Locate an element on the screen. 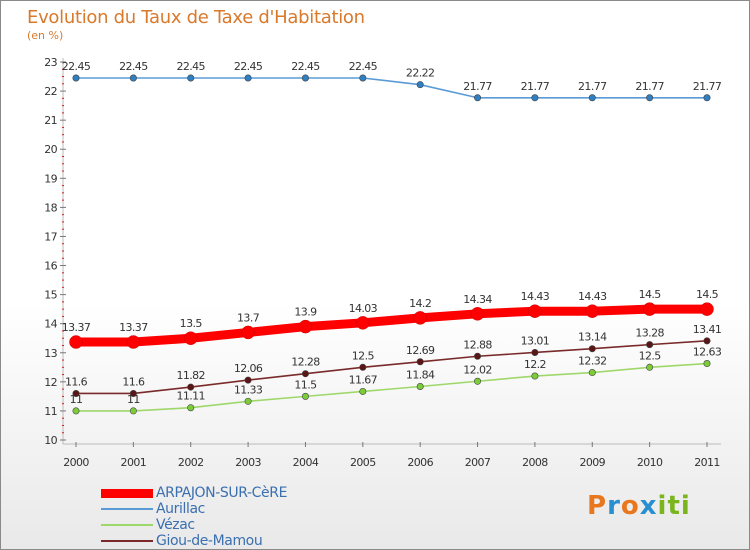 The width and height of the screenshot is (750, 550). data-label: 11.33 is located at coordinates (248, 389).